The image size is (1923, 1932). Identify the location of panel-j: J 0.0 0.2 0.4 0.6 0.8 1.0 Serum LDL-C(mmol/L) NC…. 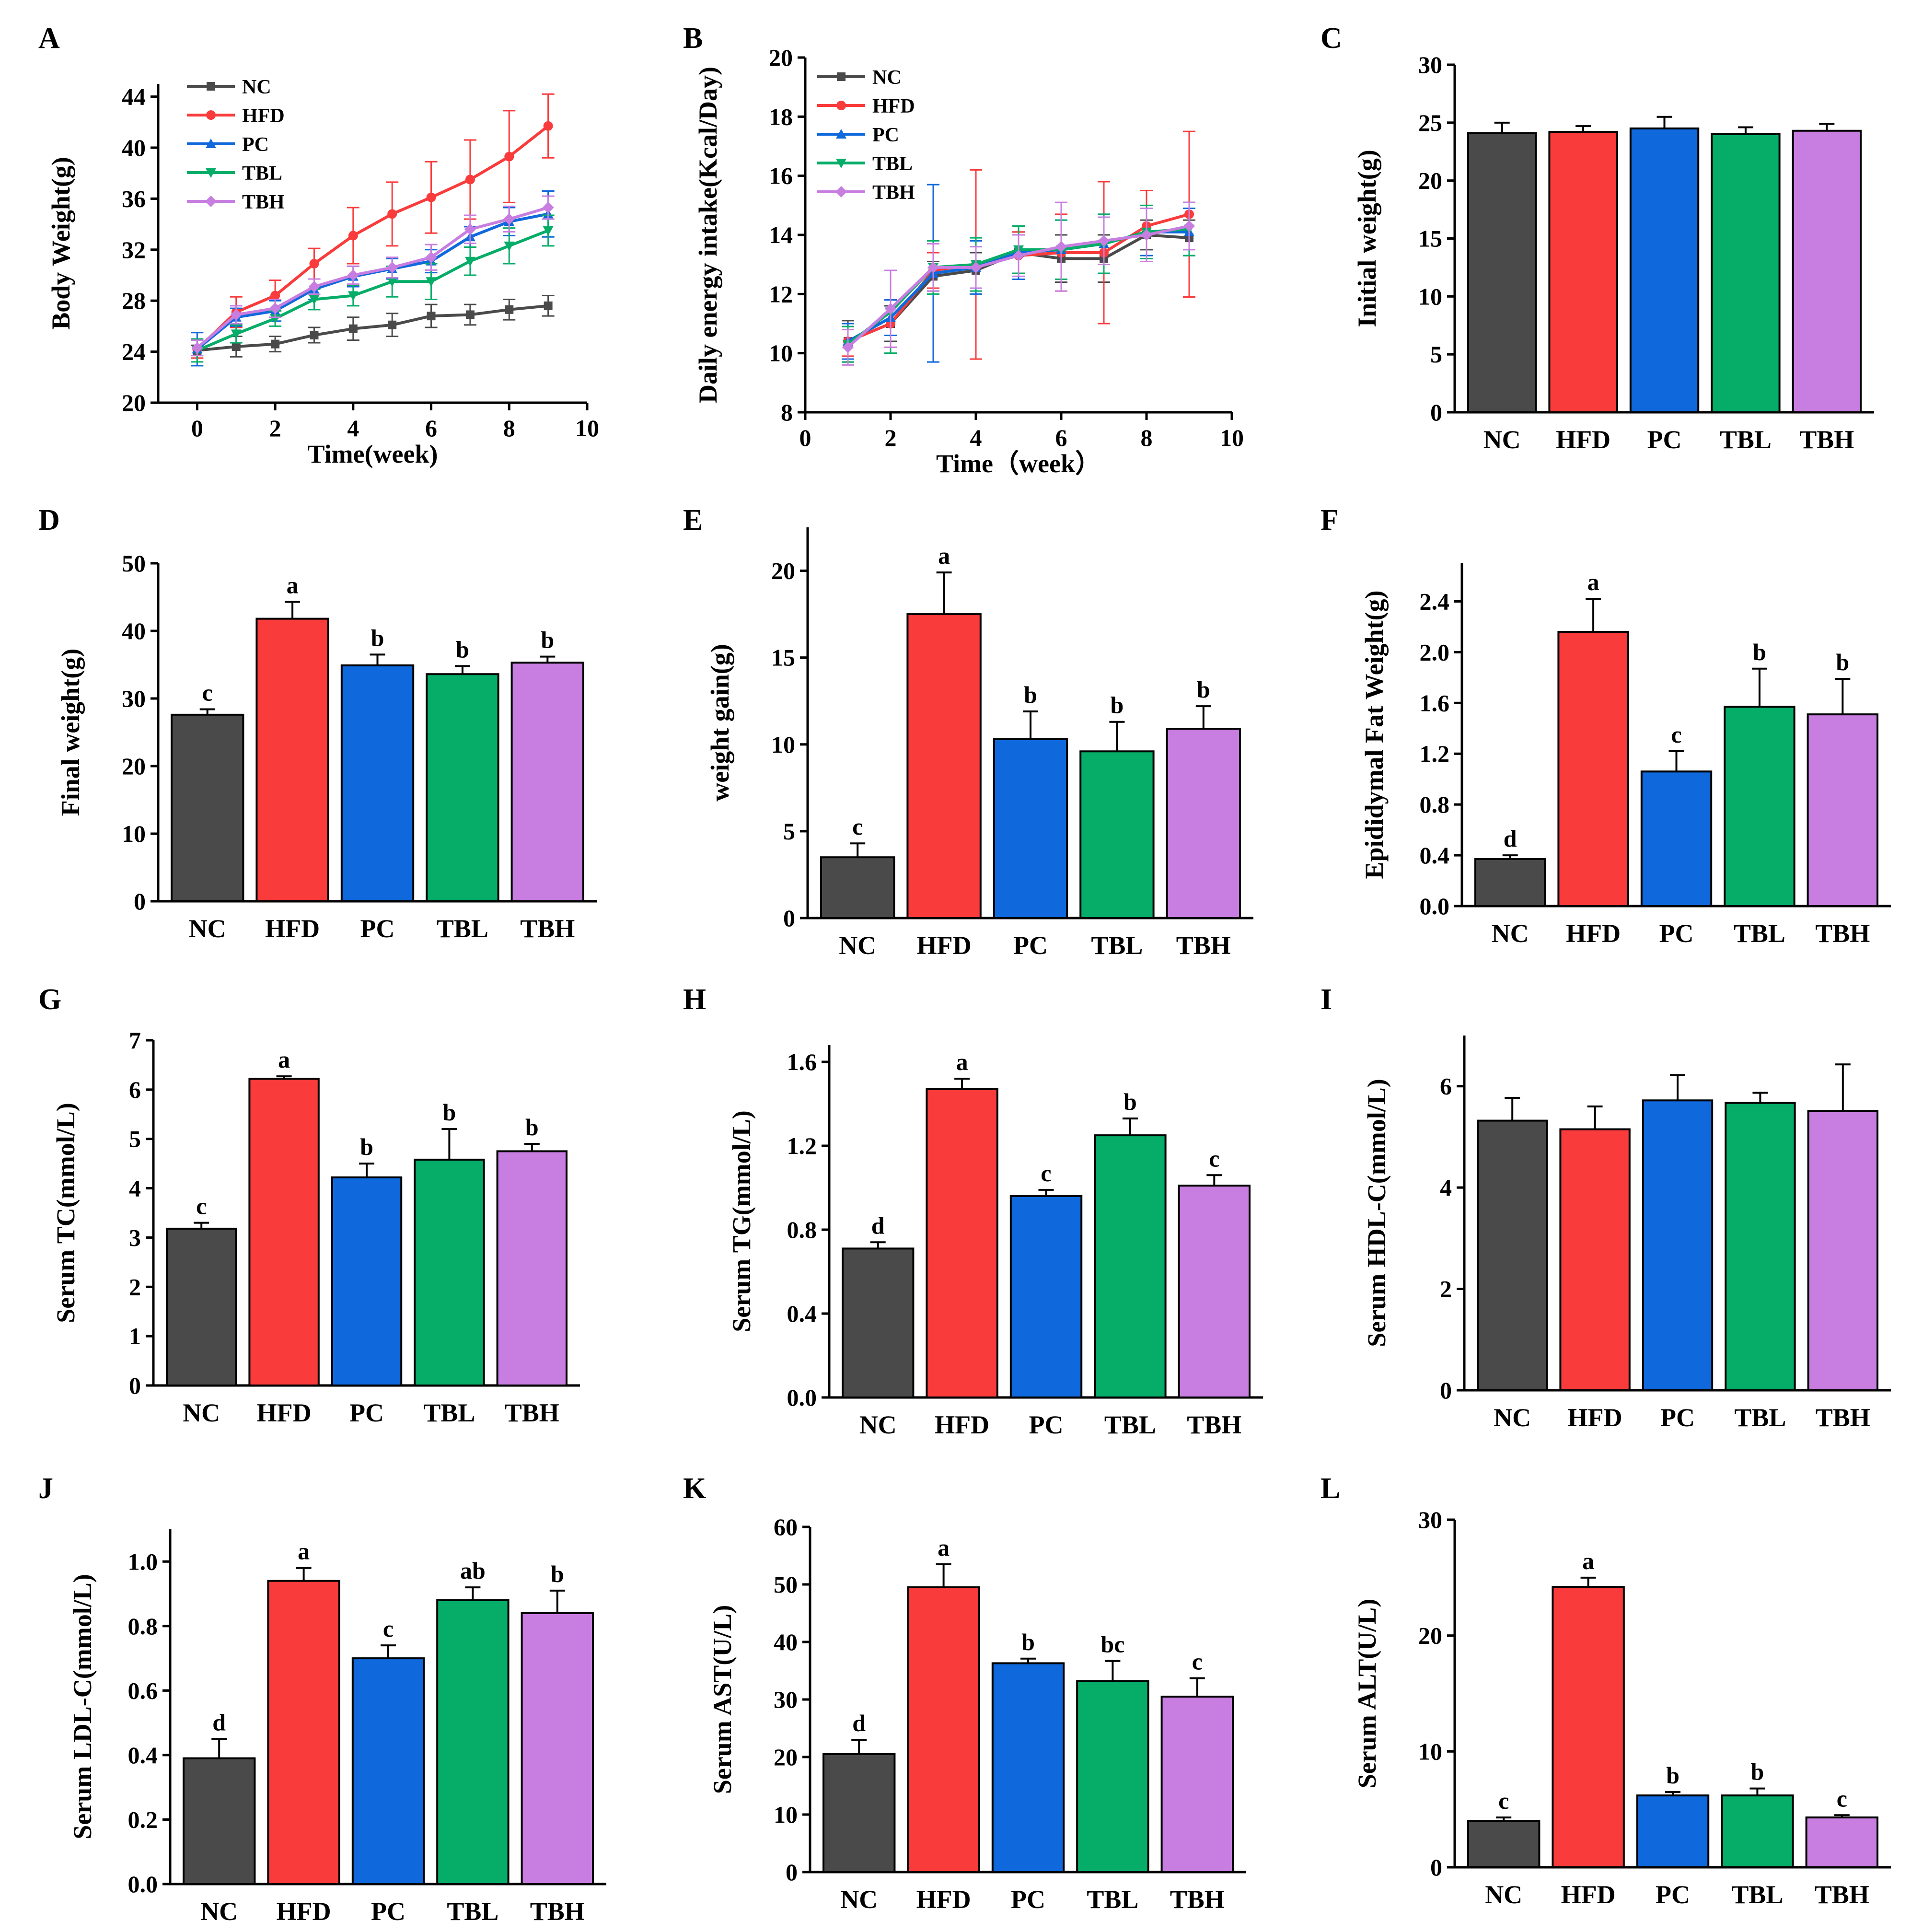
(322, 1699).